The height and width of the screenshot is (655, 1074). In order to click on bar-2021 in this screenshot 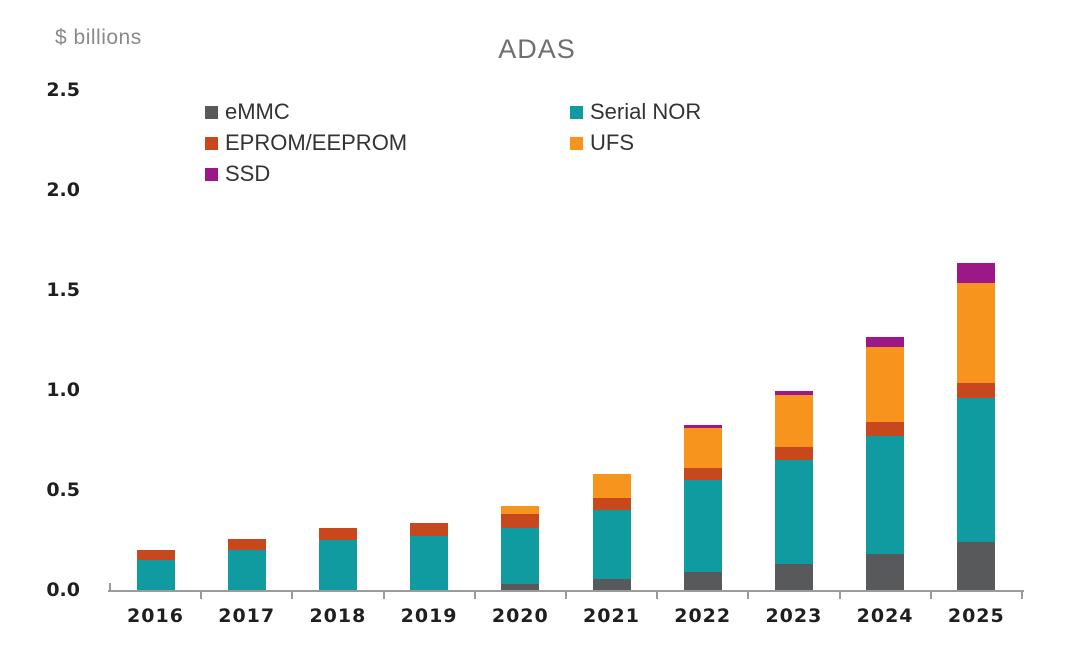, I will do `click(611, 532)`.